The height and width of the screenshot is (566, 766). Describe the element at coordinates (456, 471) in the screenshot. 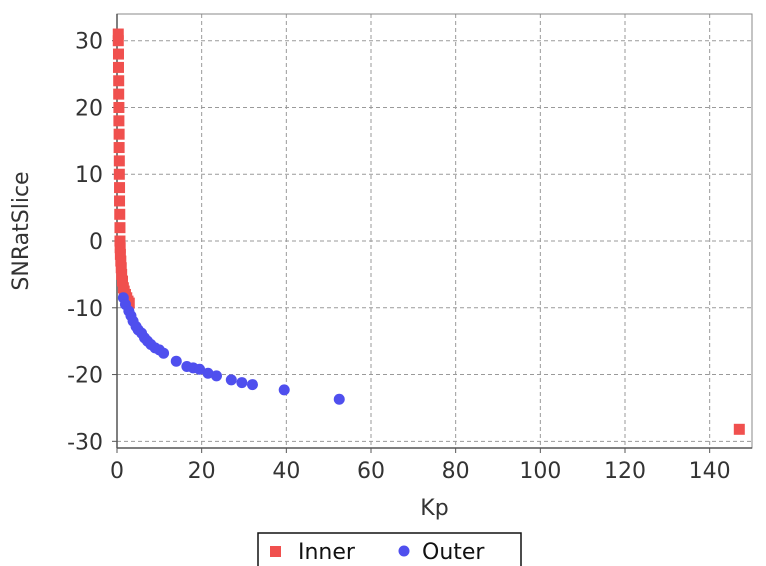

I see `x-tick-label: 80` at that location.